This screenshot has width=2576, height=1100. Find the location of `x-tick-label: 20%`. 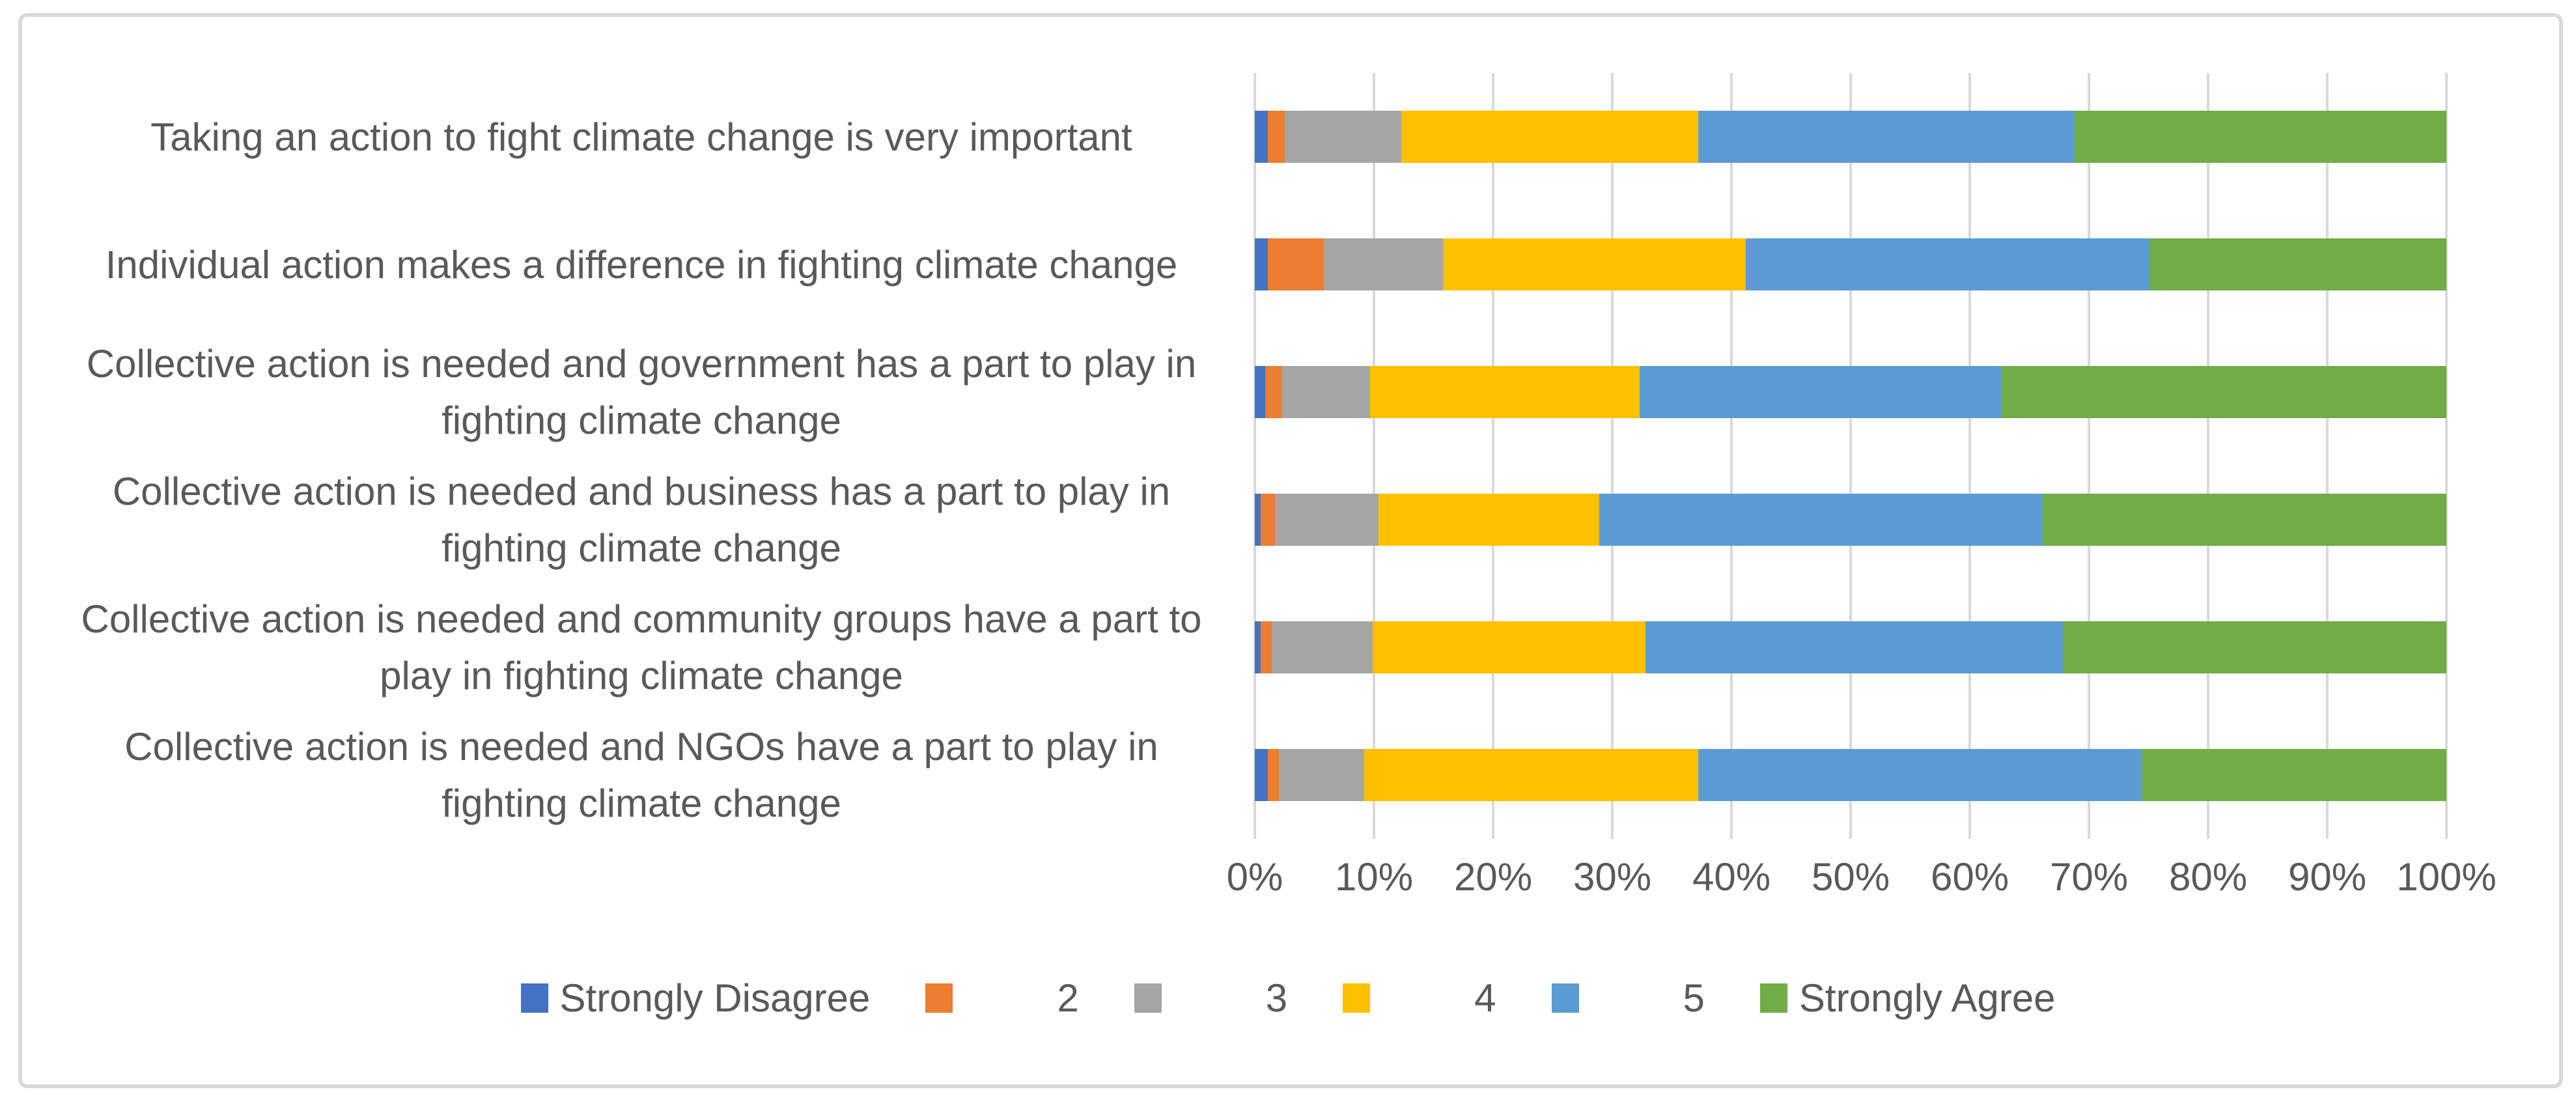

x-tick-label: 20% is located at coordinates (1493, 877).